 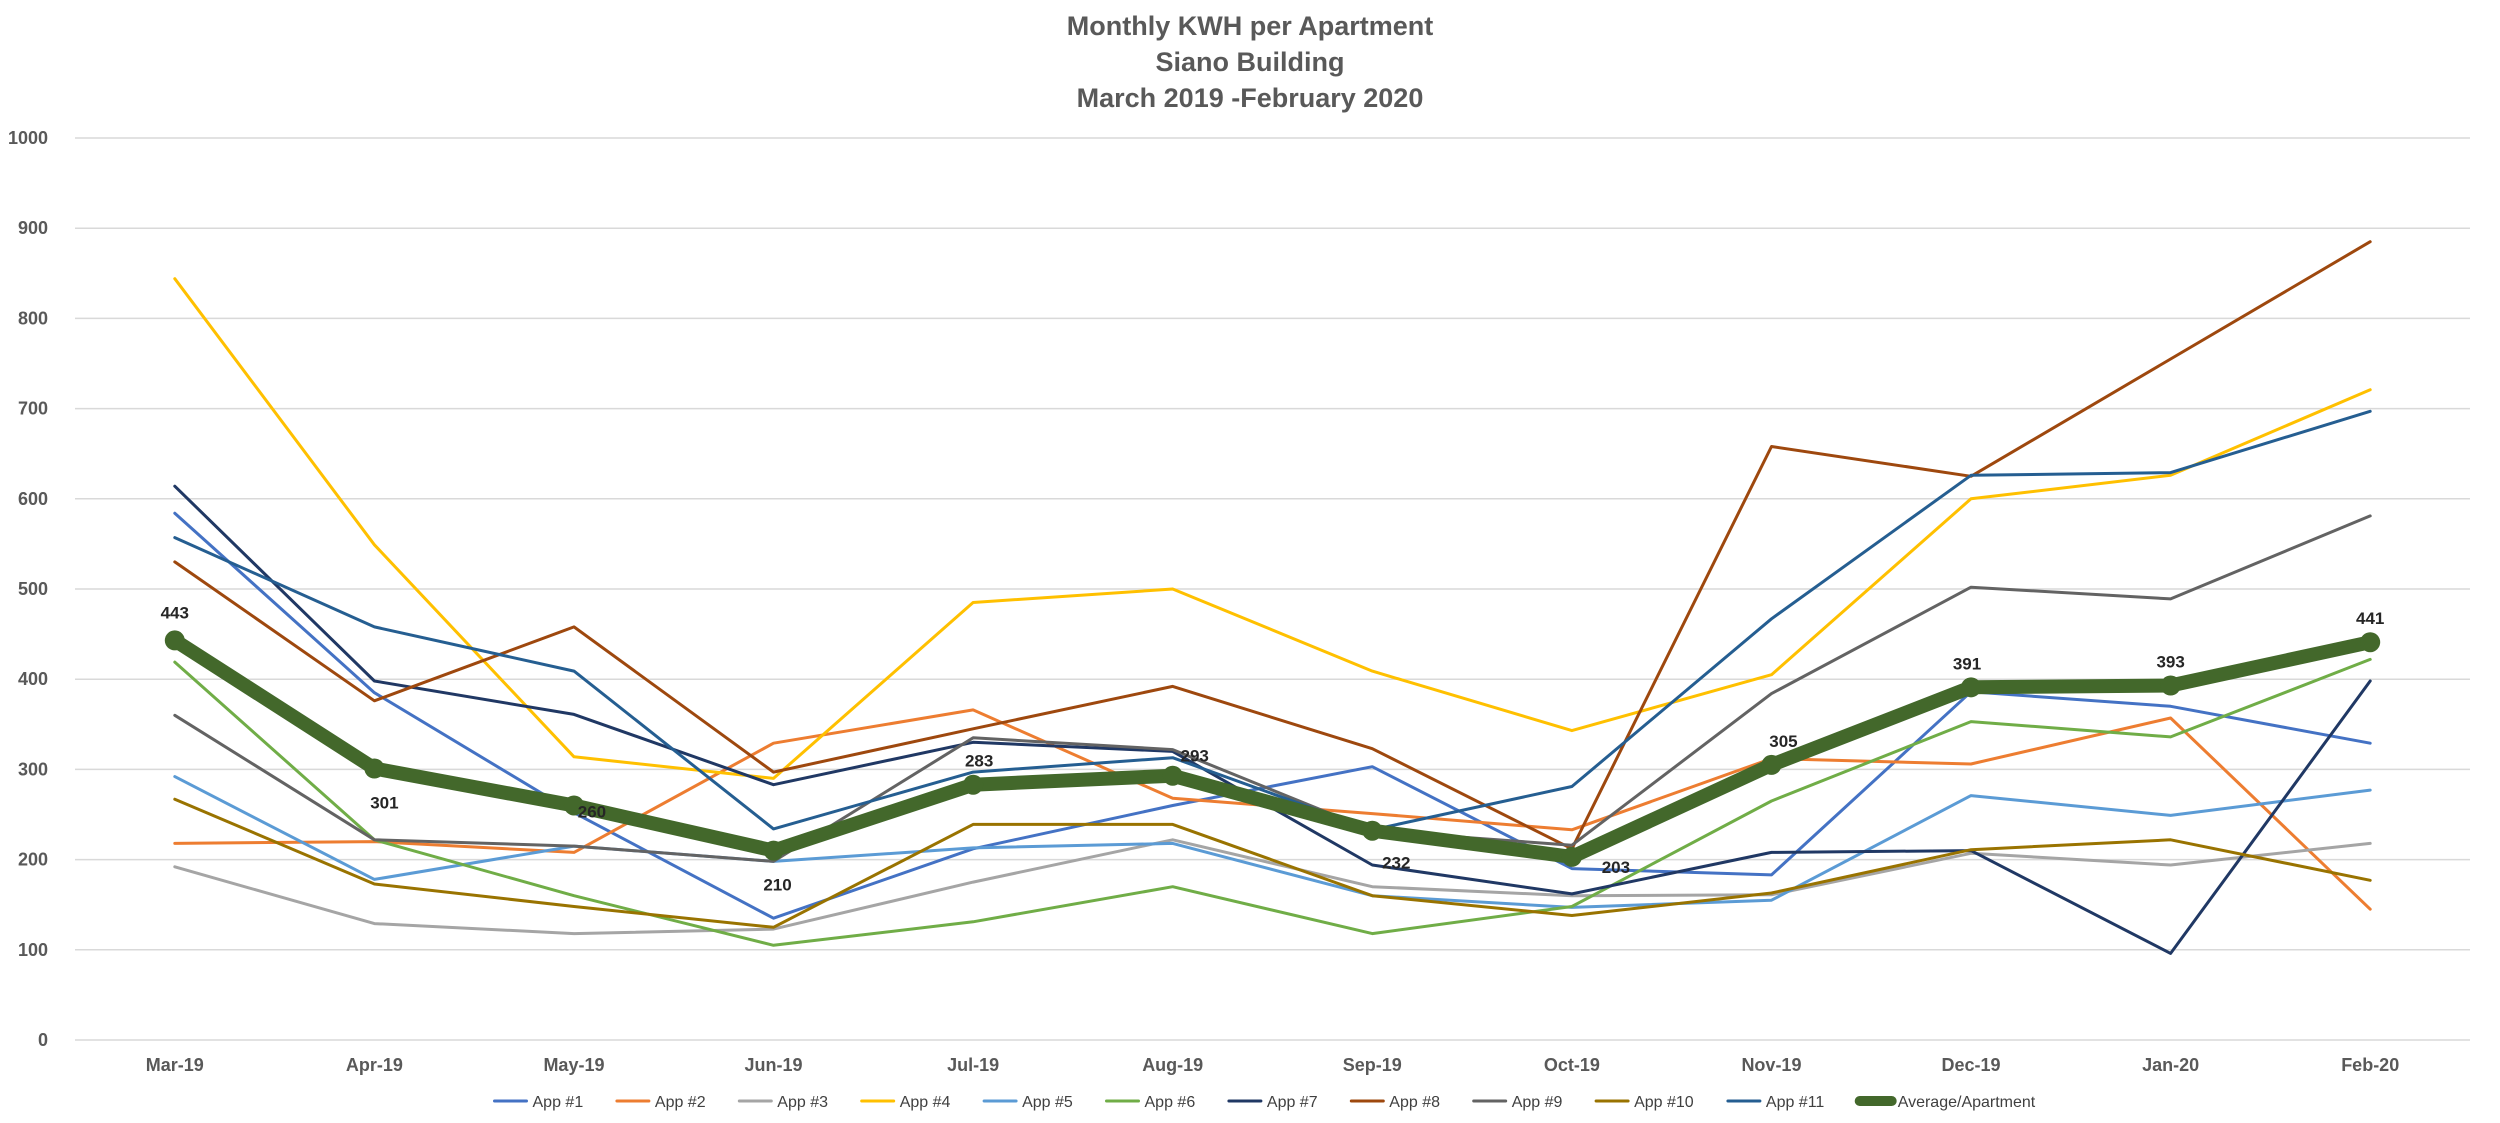 What do you see at coordinates (33, 950) in the screenshot?
I see `y-tick-label-100: 100` at bounding box center [33, 950].